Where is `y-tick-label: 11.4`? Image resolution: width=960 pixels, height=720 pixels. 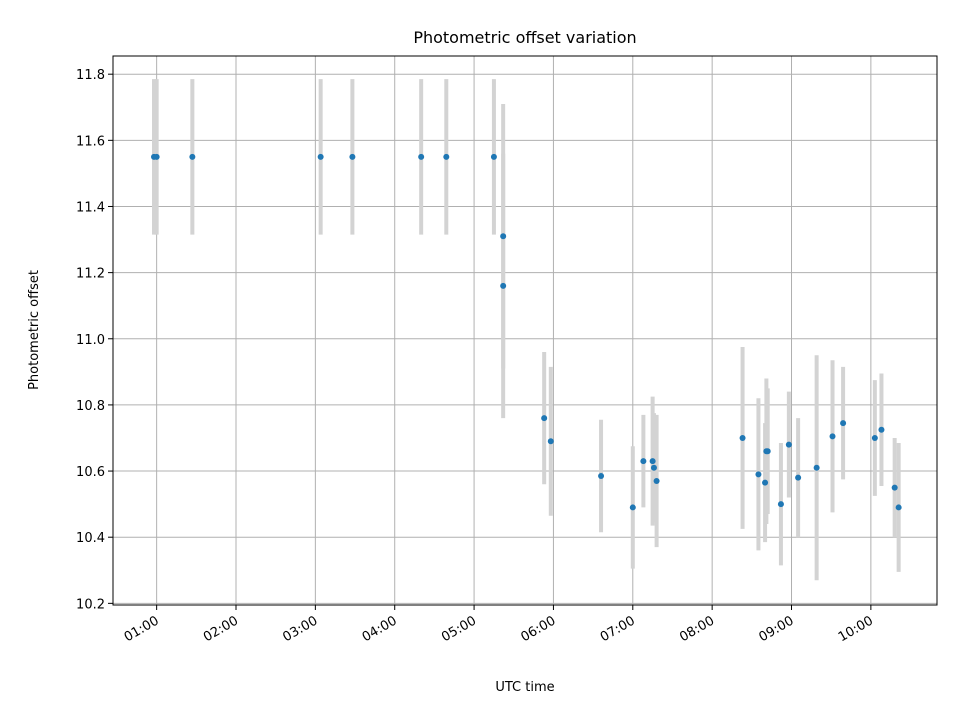
y-tick-label: 11.4 is located at coordinates (90, 207).